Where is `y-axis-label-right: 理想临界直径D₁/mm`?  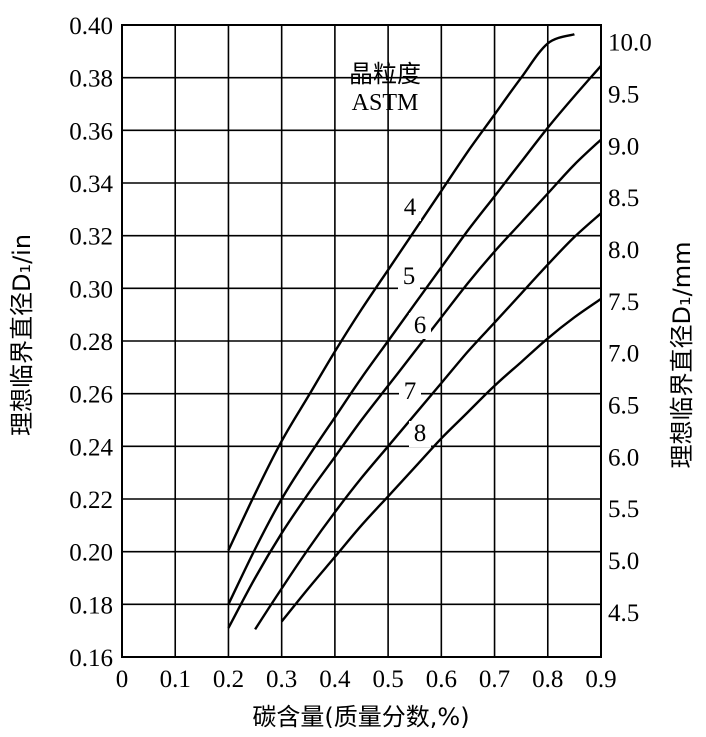 y-axis-label-right: 理想临界直径D₁/mm is located at coordinates (682, 355).